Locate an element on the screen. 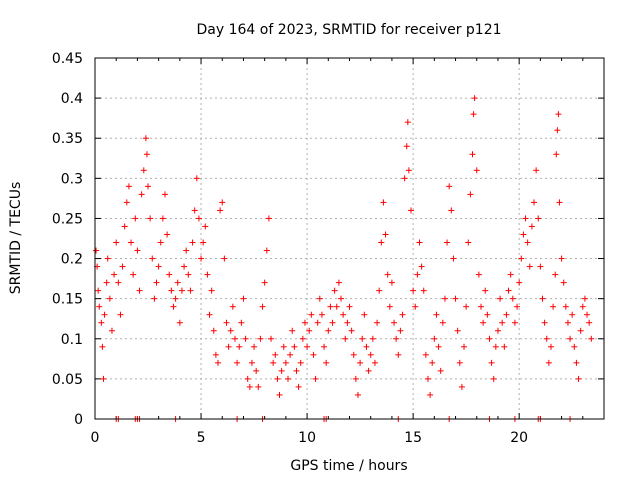 Image resolution: width=640 pixels, height=480 pixels. y-tick-label: 0.1 is located at coordinates (72, 340).